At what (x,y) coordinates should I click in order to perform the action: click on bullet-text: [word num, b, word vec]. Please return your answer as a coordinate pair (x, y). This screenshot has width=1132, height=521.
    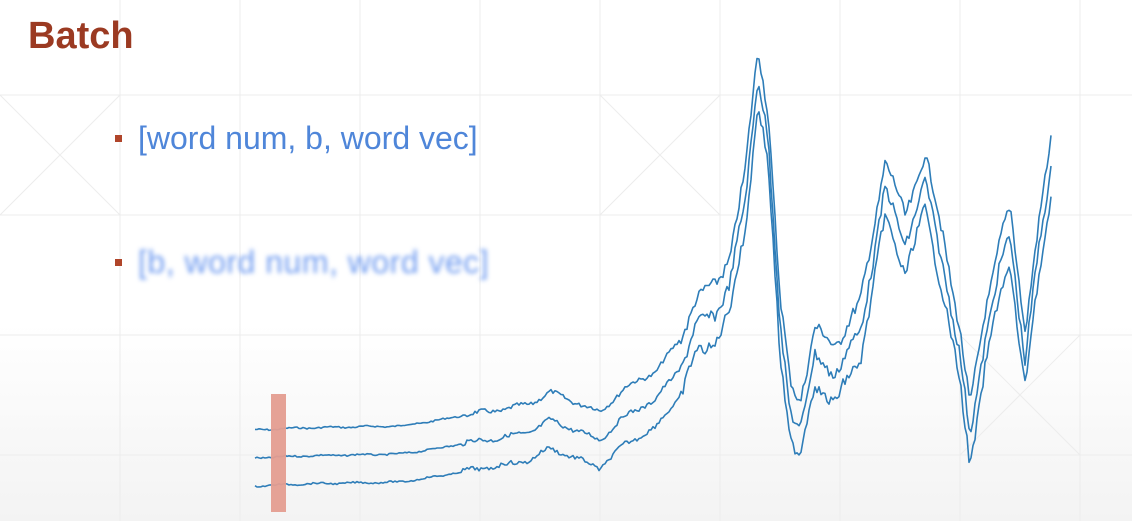
    Looking at the image, I should click on (308, 138).